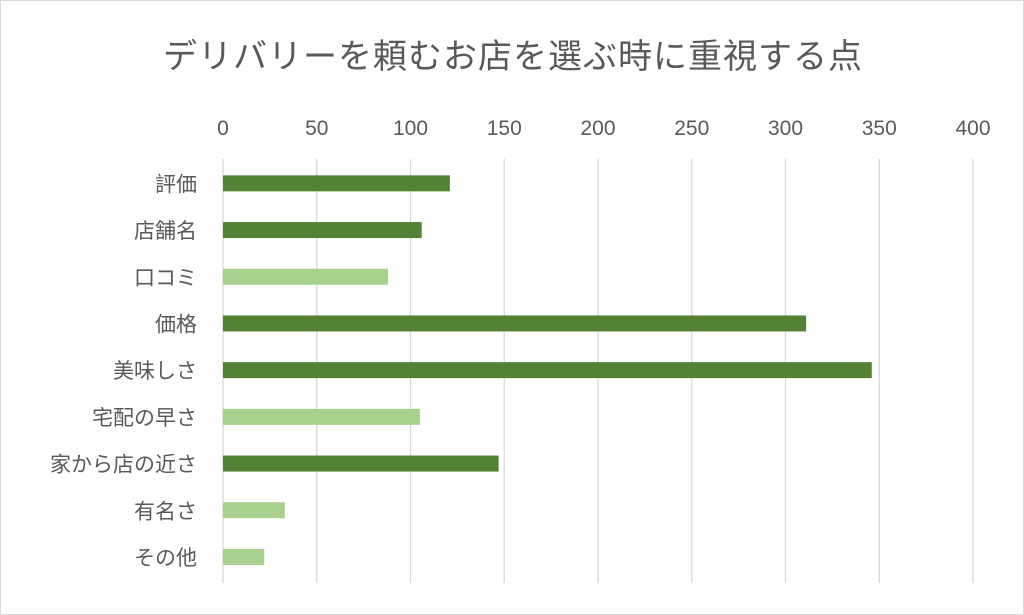 The height and width of the screenshot is (615, 1024). Describe the element at coordinates (504, 128) in the screenshot. I see `x-tick-label: 150` at that location.